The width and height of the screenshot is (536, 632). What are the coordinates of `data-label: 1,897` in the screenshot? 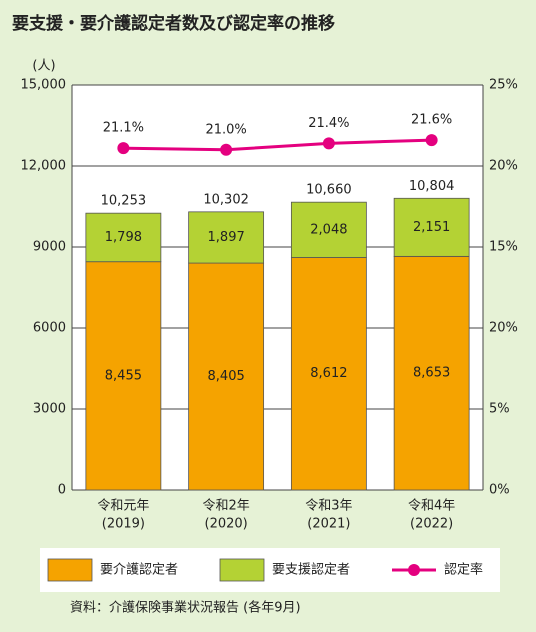 It's located at (226, 237).